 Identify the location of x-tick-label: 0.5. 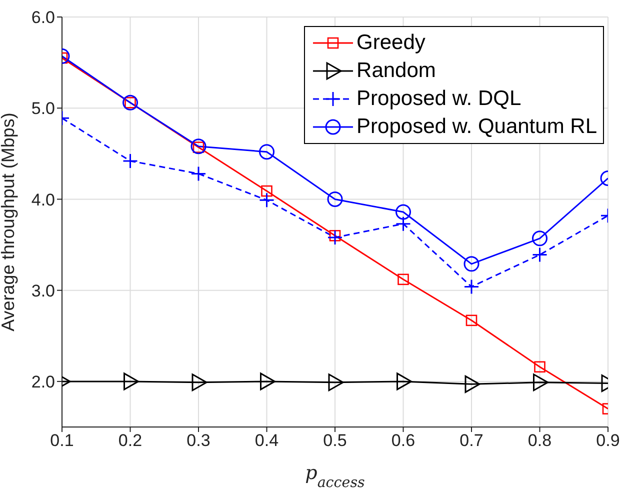
(335, 440).